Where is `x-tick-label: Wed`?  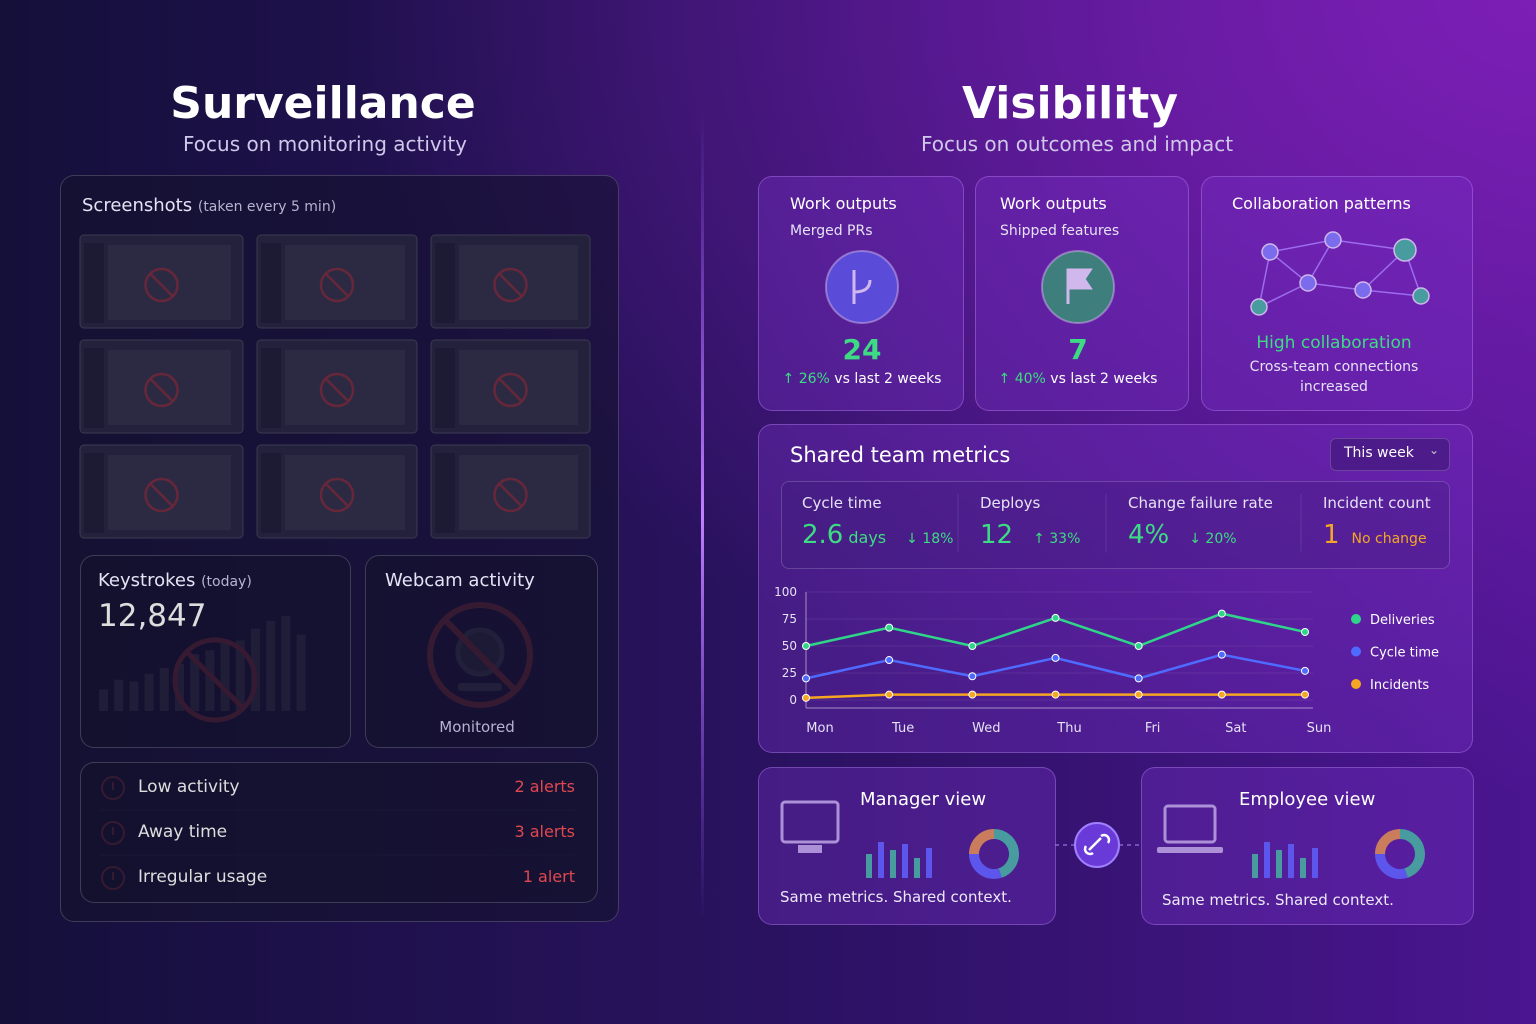
x-tick-label: Wed is located at coordinates (986, 728).